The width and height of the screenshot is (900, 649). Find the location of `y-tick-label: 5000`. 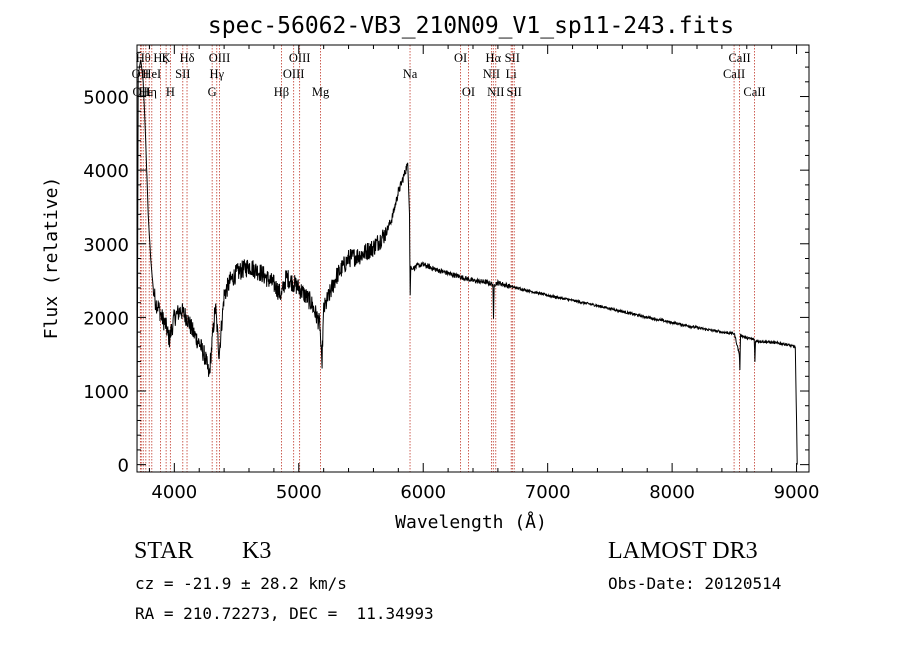

y-tick-label: 5000 is located at coordinates (106, 98).